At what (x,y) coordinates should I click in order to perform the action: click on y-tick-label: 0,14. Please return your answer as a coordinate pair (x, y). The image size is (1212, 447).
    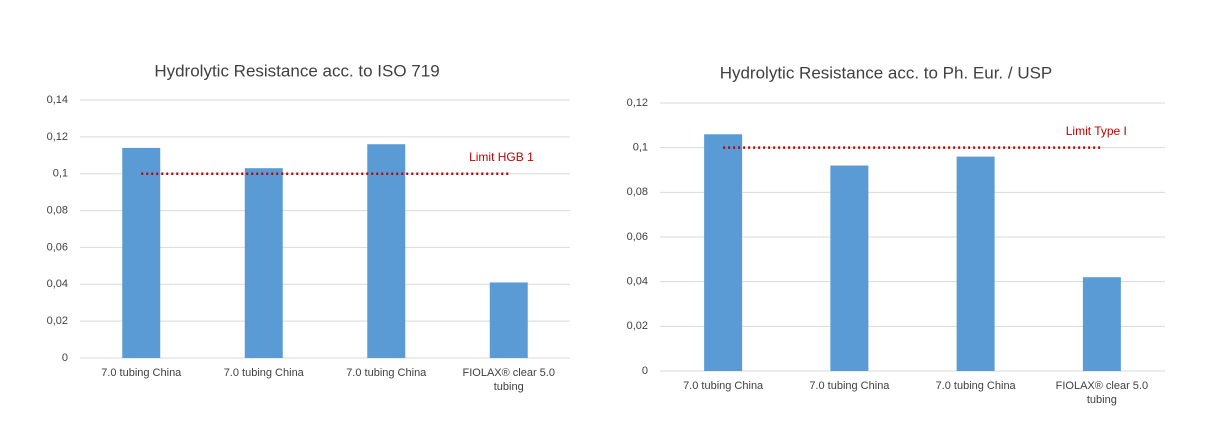
    Looking at the image, I should click on (57, 100).